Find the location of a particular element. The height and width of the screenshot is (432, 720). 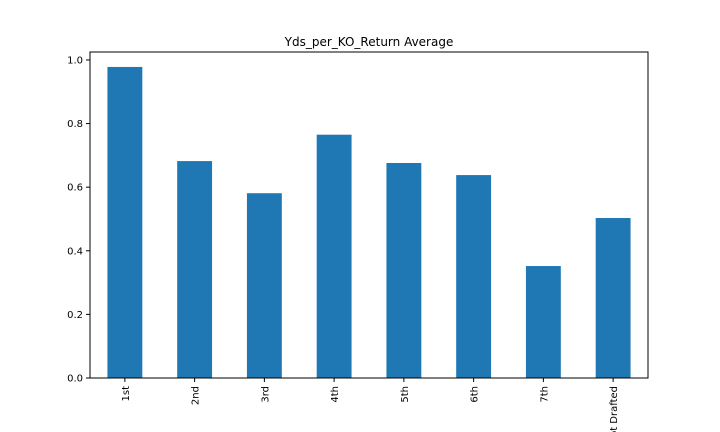

x-tick-label: 1st is located at coordinates (126, 394).